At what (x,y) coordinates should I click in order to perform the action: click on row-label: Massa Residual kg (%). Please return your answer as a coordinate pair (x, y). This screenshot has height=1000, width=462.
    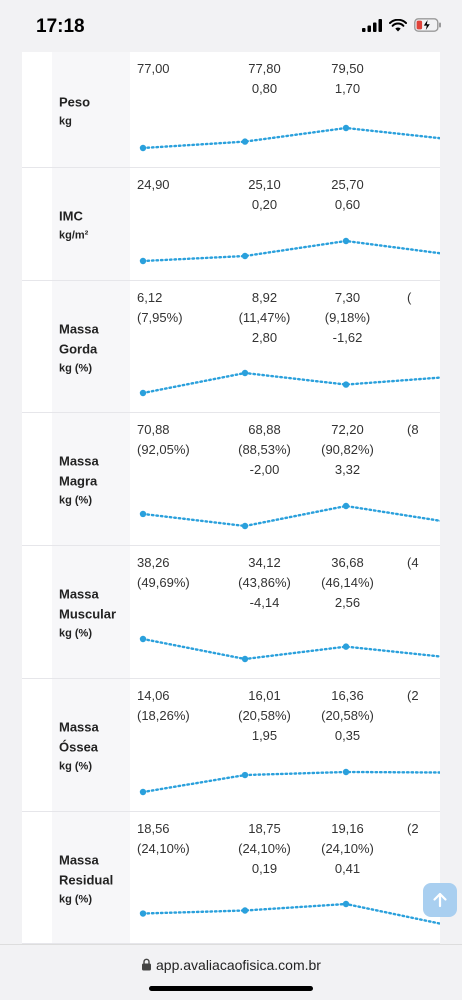
    Looking at the image, I should click on (94, 877).